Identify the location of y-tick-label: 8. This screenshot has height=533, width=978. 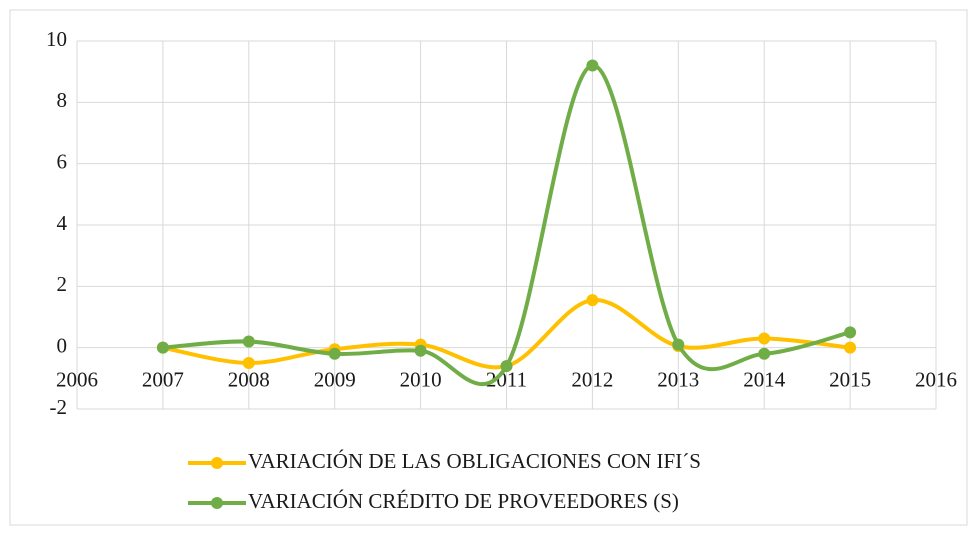
(62, 100).